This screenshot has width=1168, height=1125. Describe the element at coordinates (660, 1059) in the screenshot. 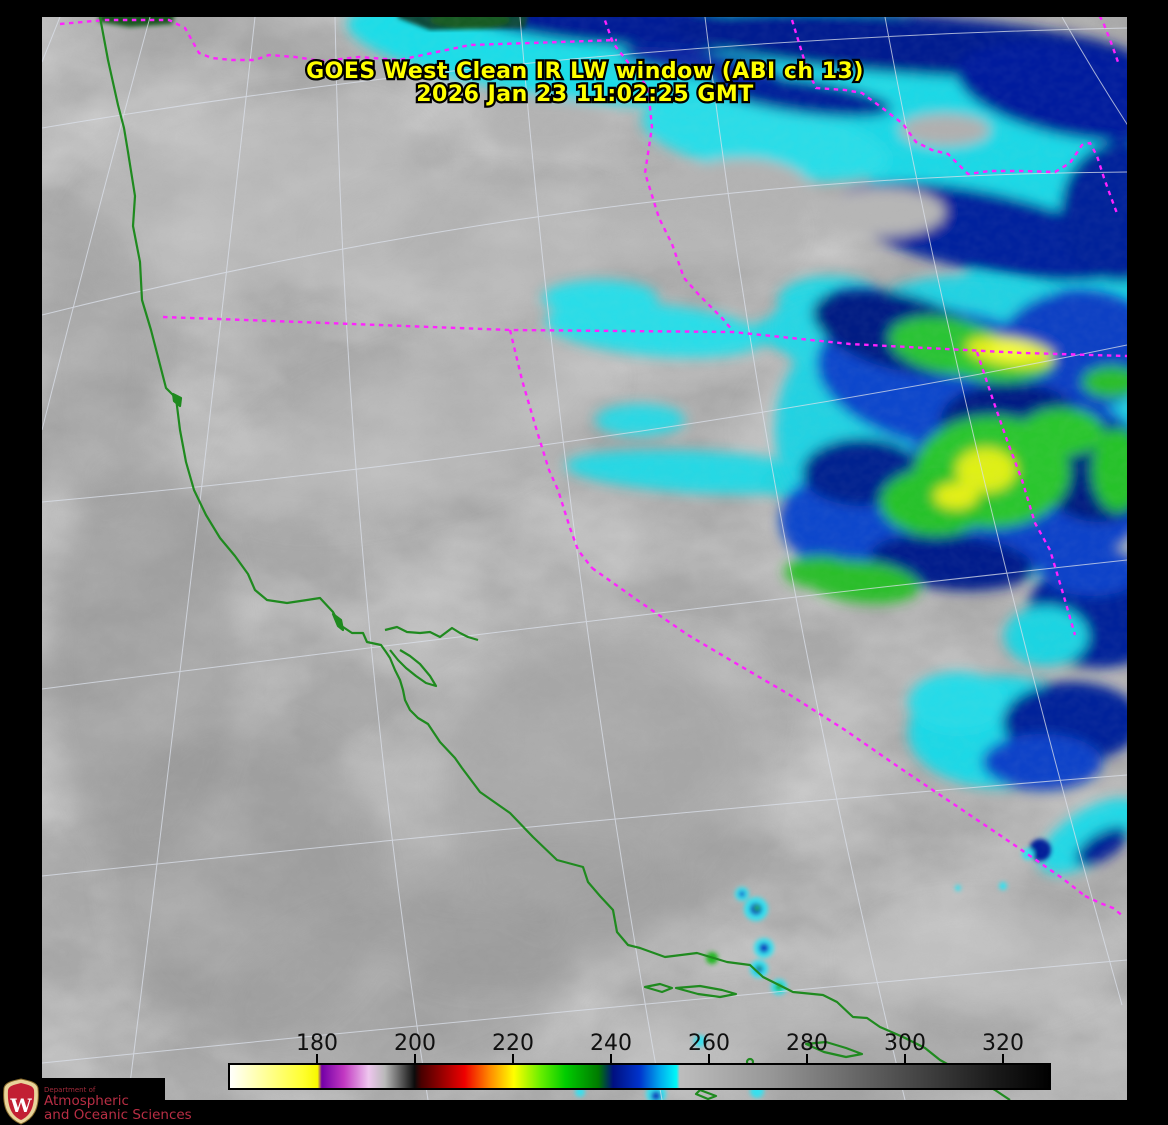

I see `colorbar-ticks` at that location.